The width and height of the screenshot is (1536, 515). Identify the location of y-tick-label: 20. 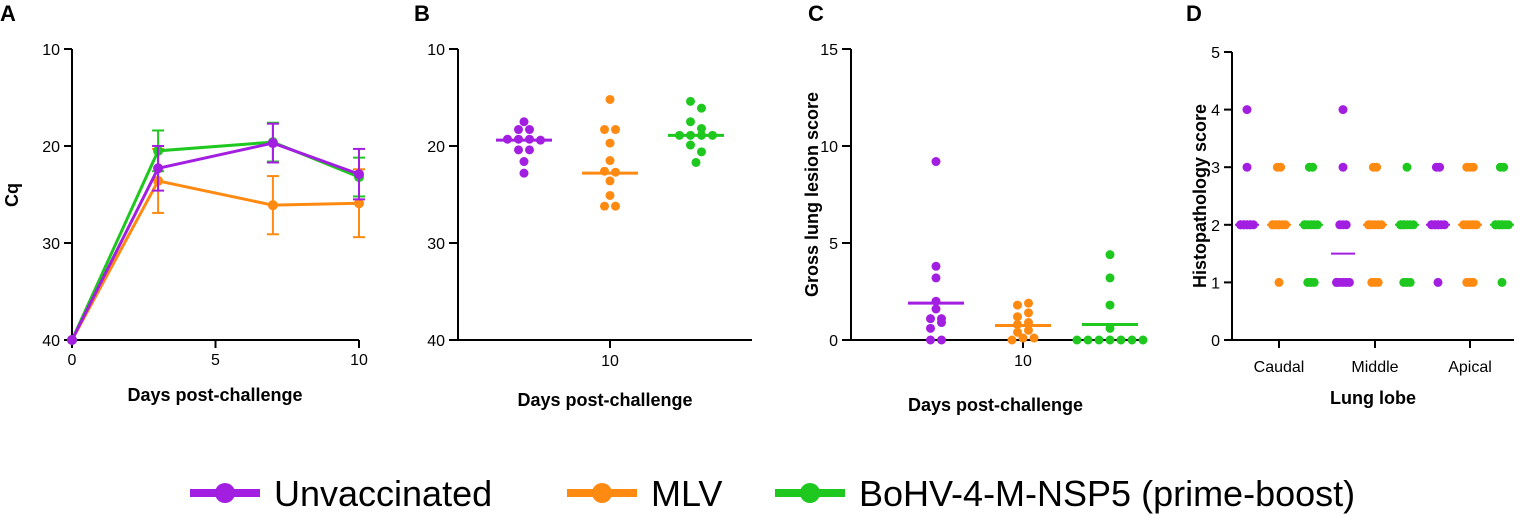
(51, 147).